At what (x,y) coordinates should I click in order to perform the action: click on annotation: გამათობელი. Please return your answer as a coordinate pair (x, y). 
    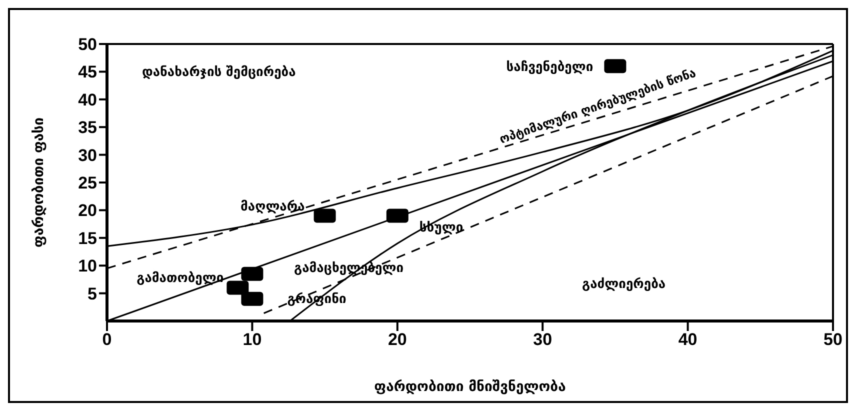
    Looking at the image, I should click on (180, 278).